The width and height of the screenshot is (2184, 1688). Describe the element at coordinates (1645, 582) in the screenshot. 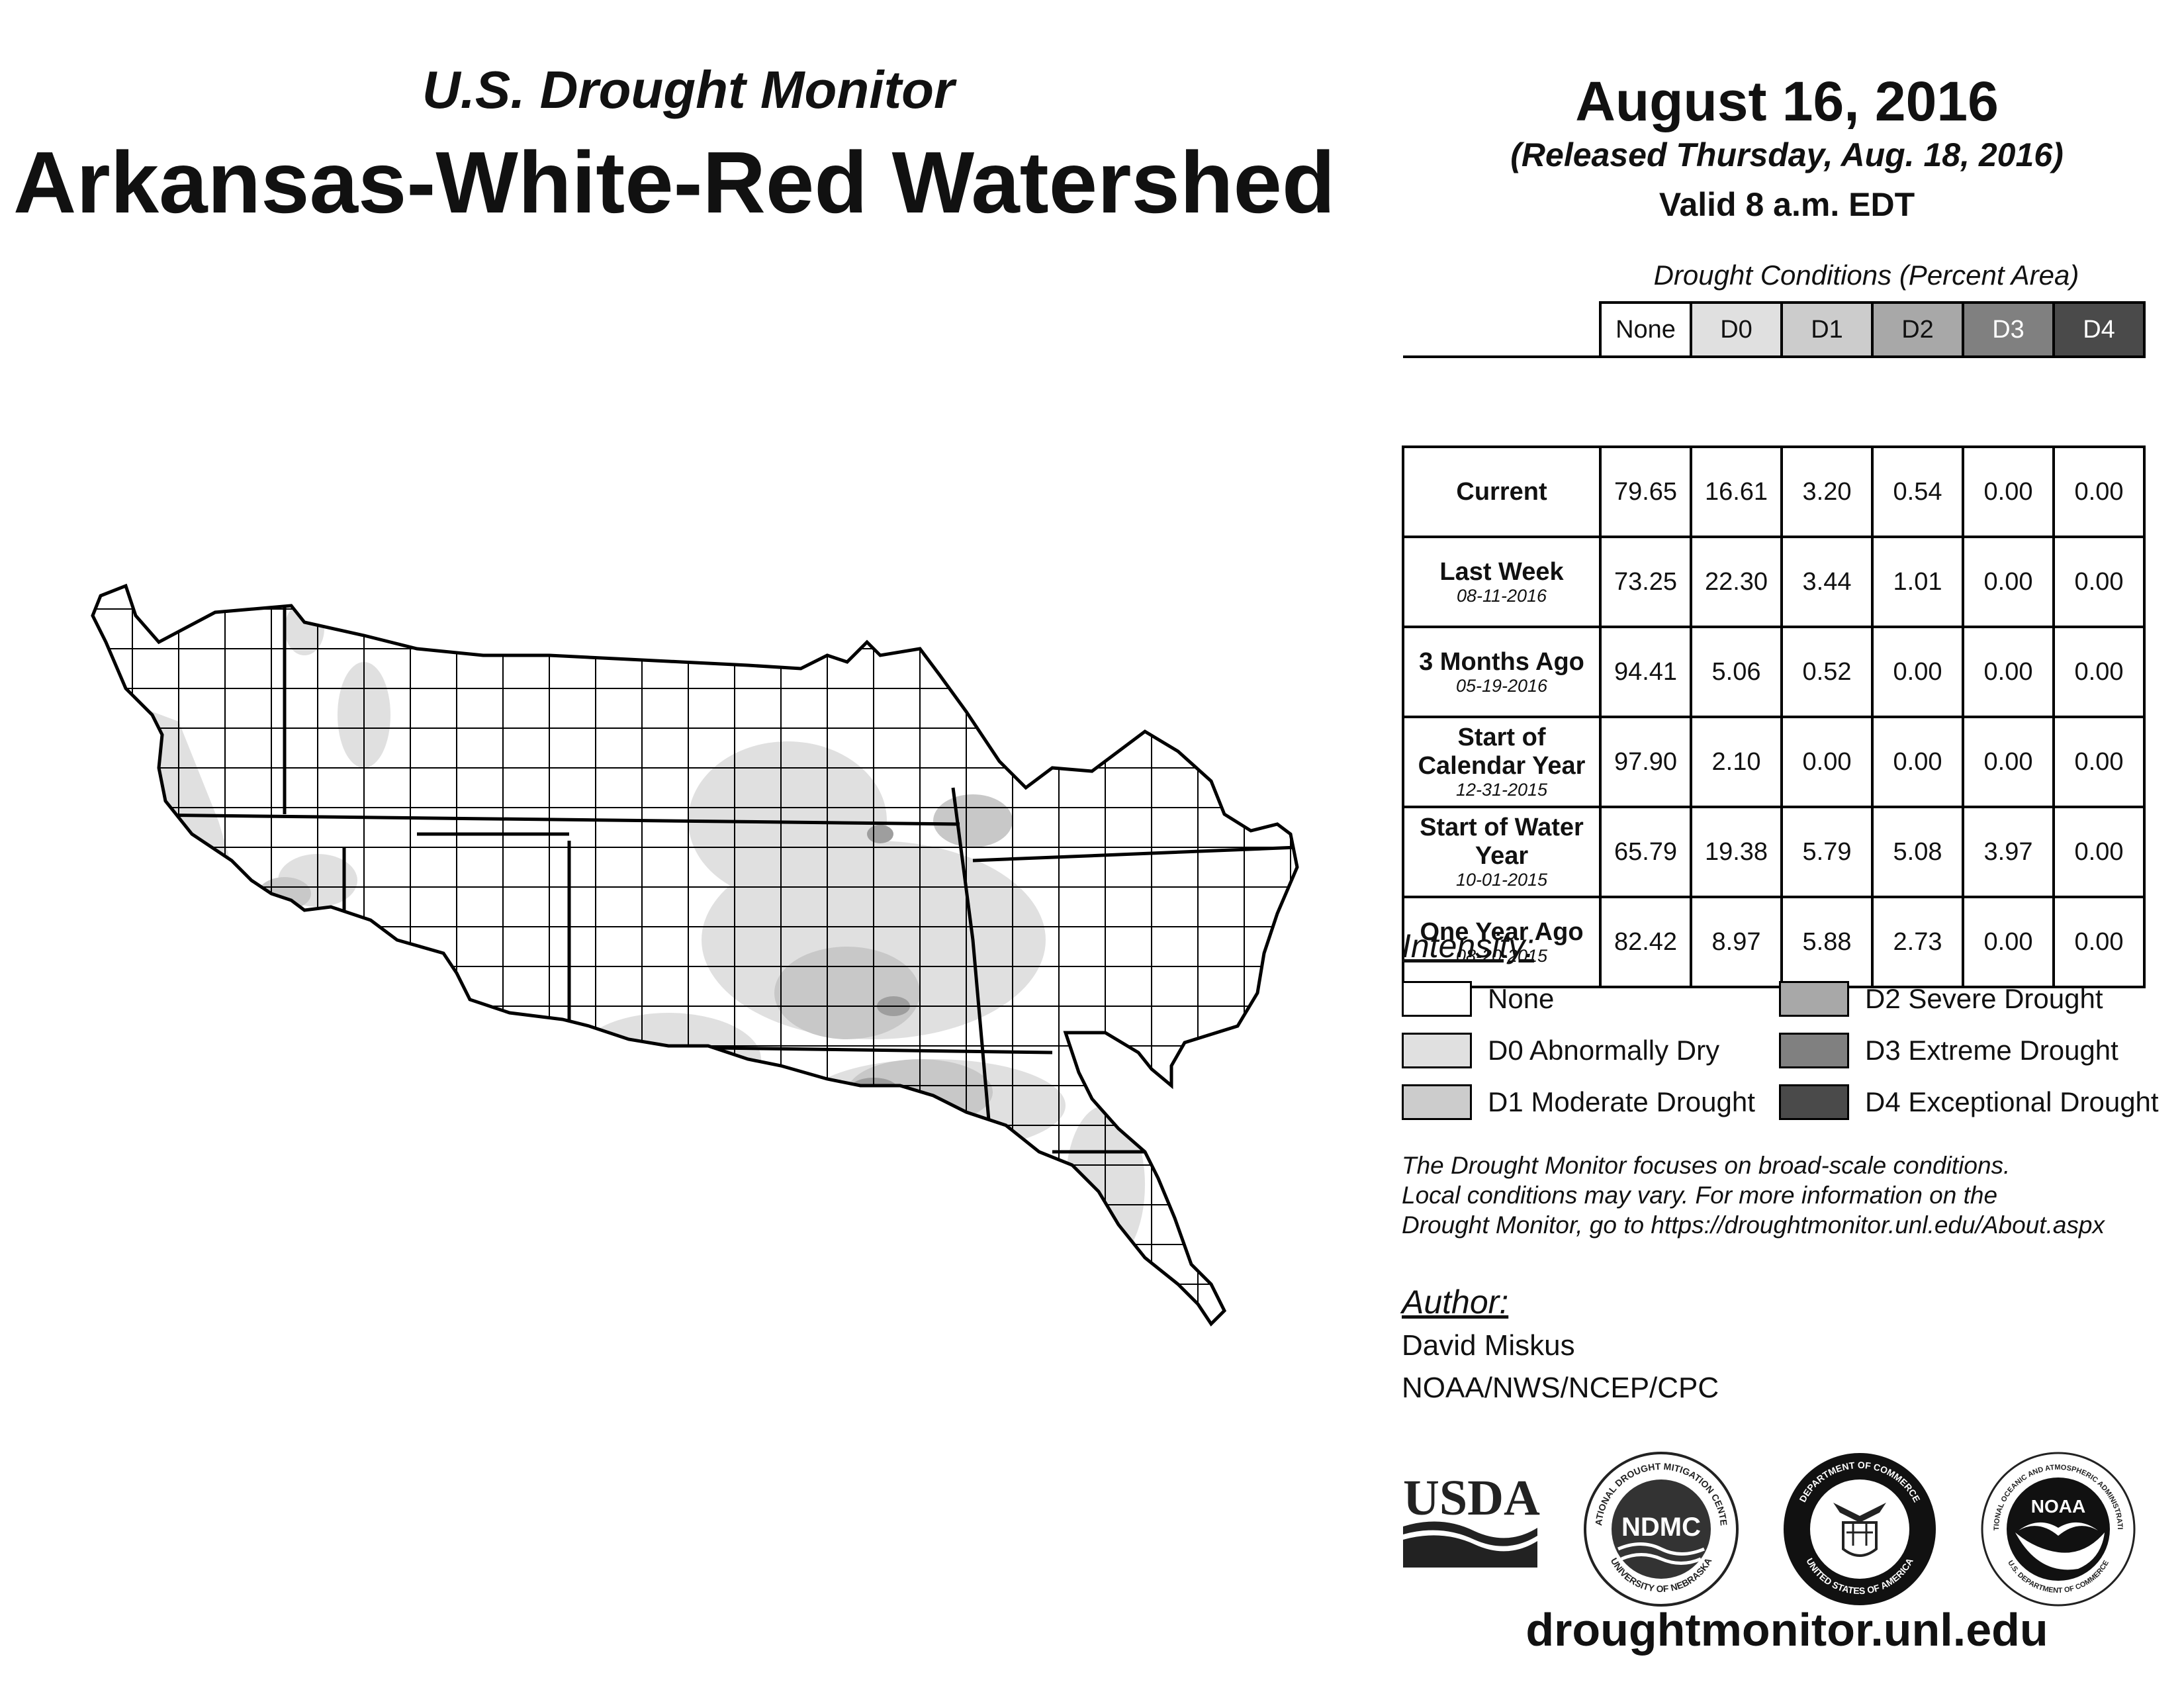

I see `table-cell: 73.25` at that location.